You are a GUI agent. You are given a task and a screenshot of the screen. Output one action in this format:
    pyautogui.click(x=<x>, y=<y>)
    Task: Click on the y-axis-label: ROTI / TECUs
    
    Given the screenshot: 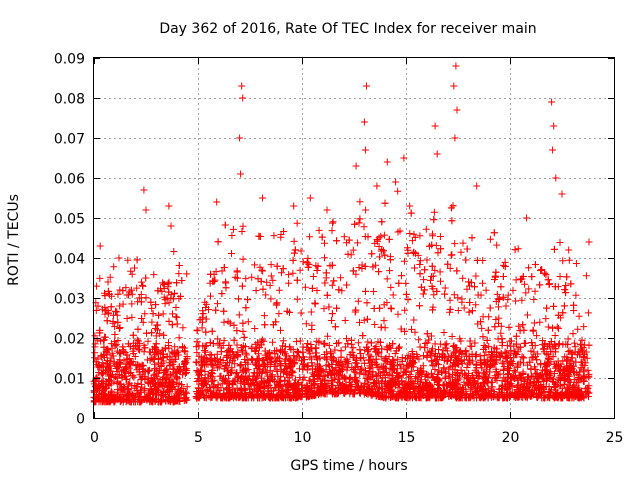 What is the action you would take?
    pyautogui.click(x=14, y=240)
    